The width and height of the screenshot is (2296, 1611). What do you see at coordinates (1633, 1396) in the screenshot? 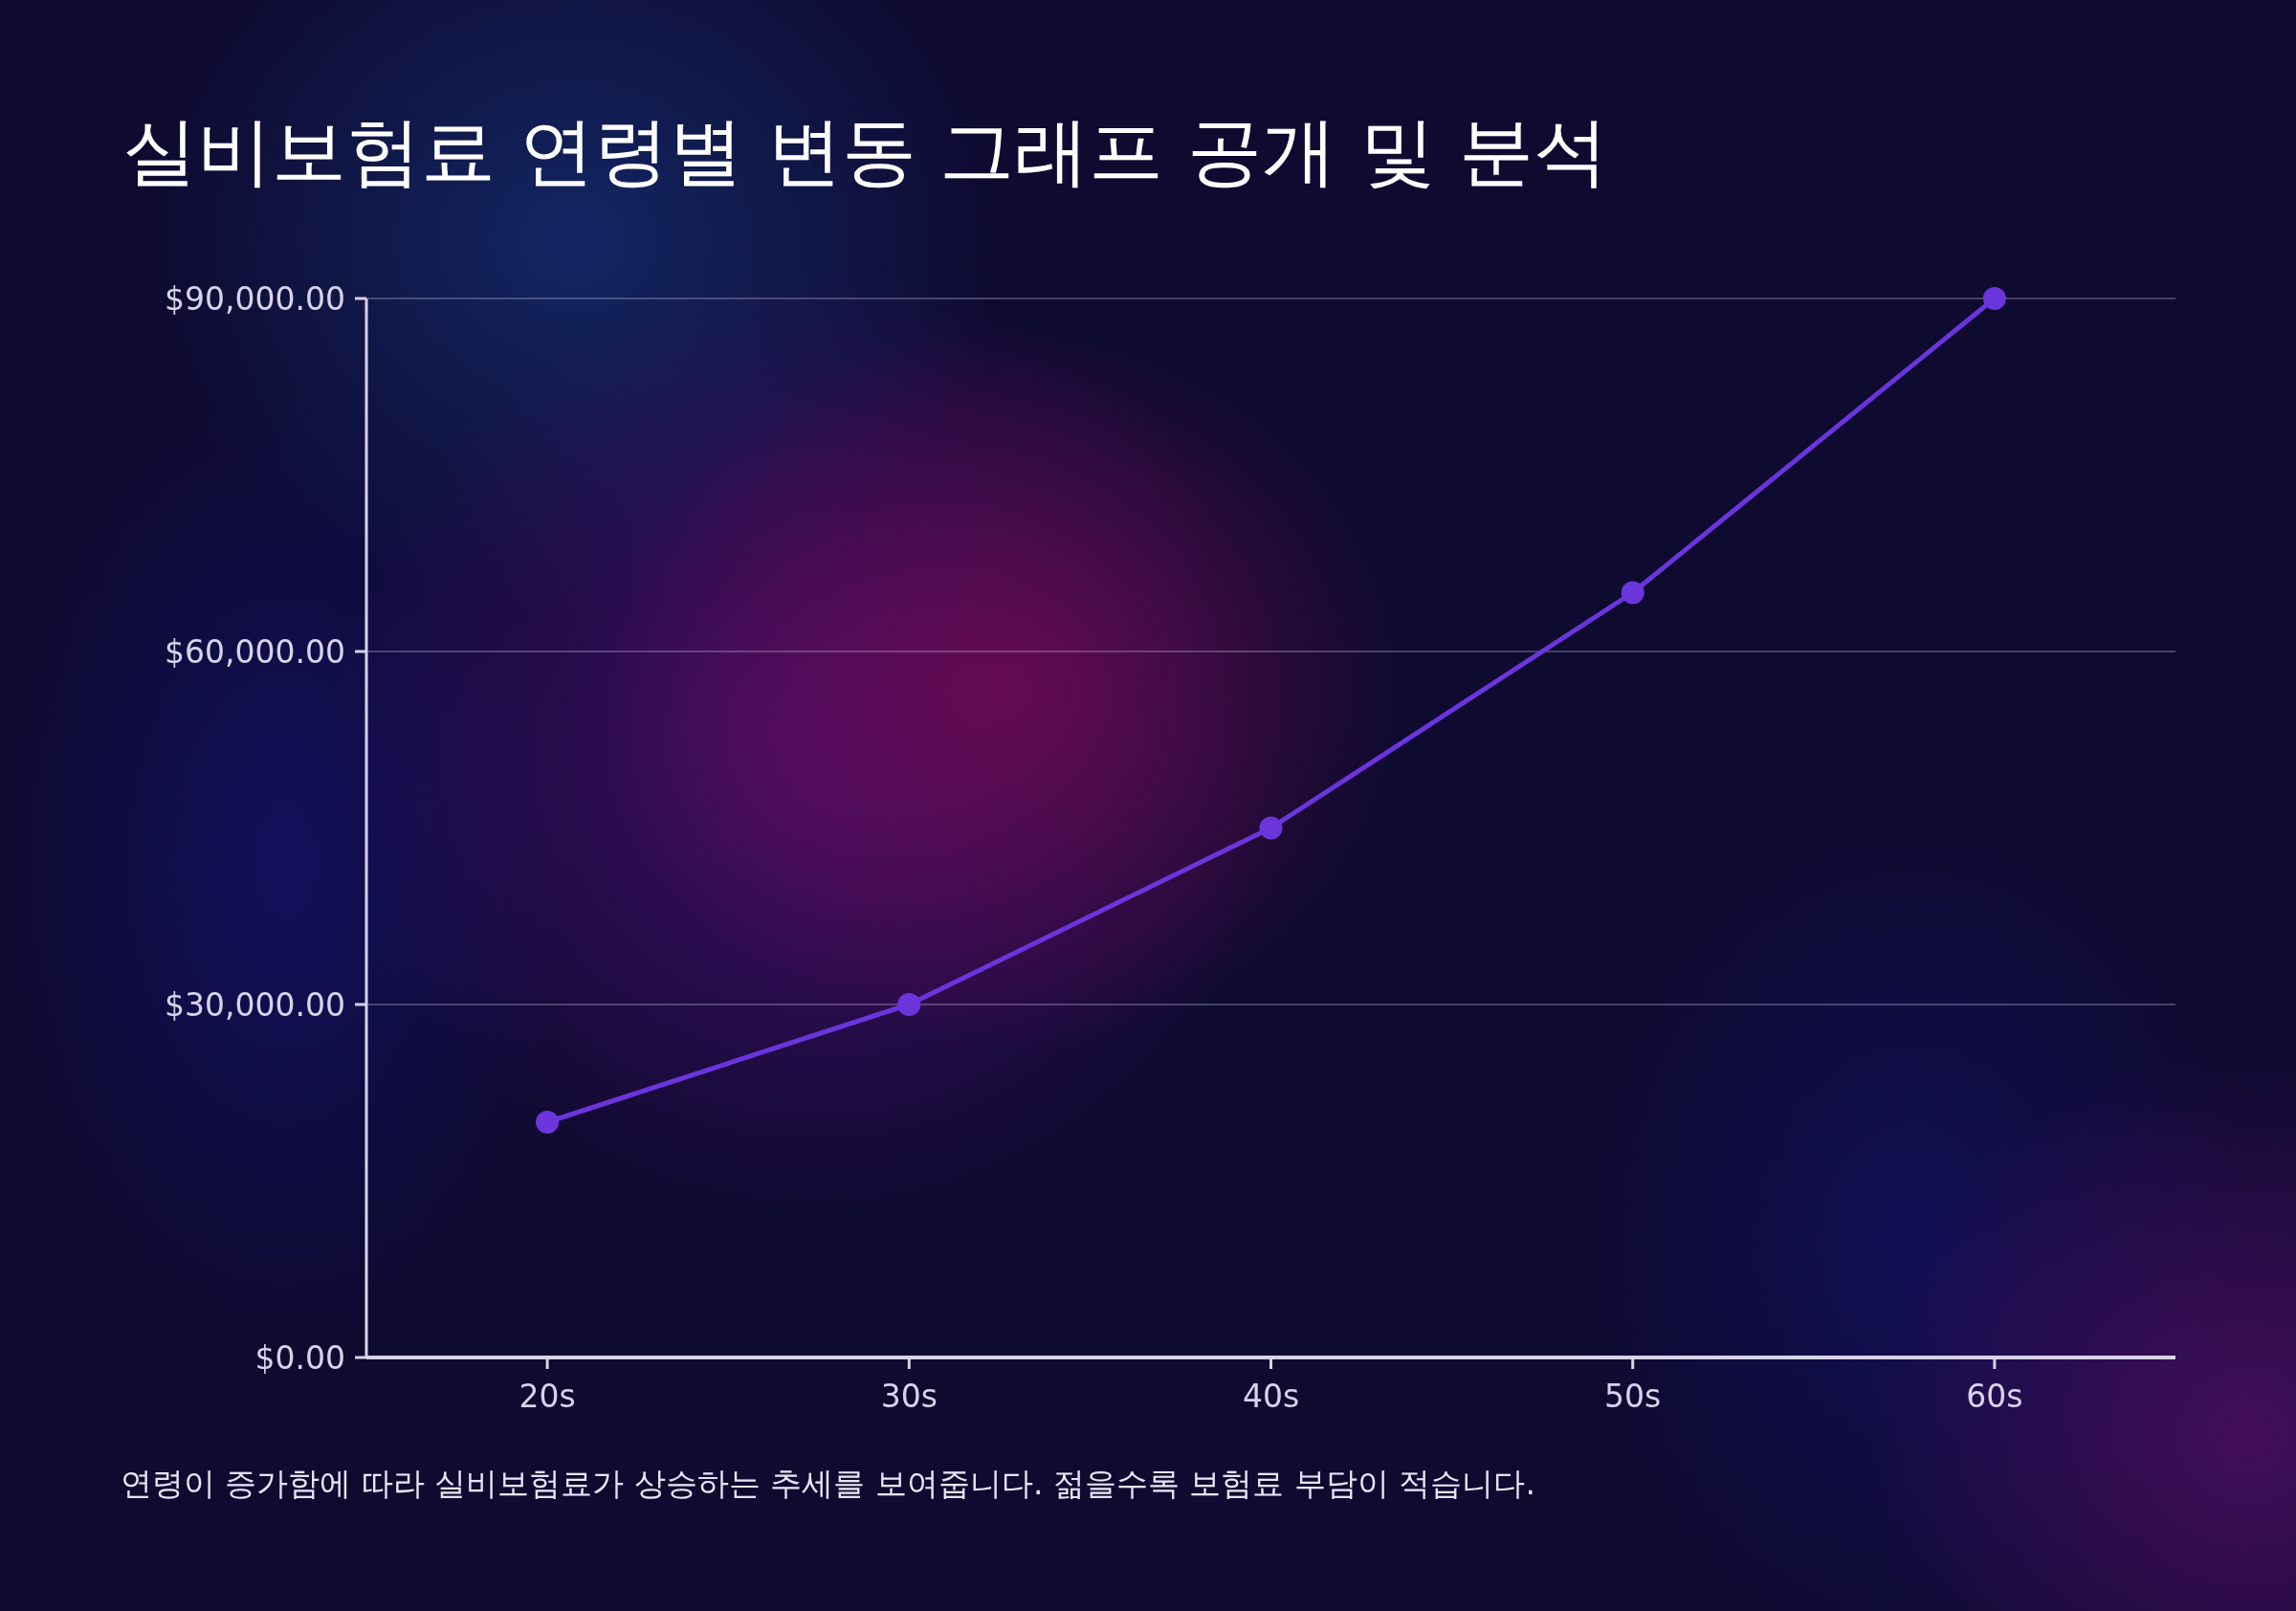
I see `x-tick-label: 50s` at bounding box center [1633, 1396].